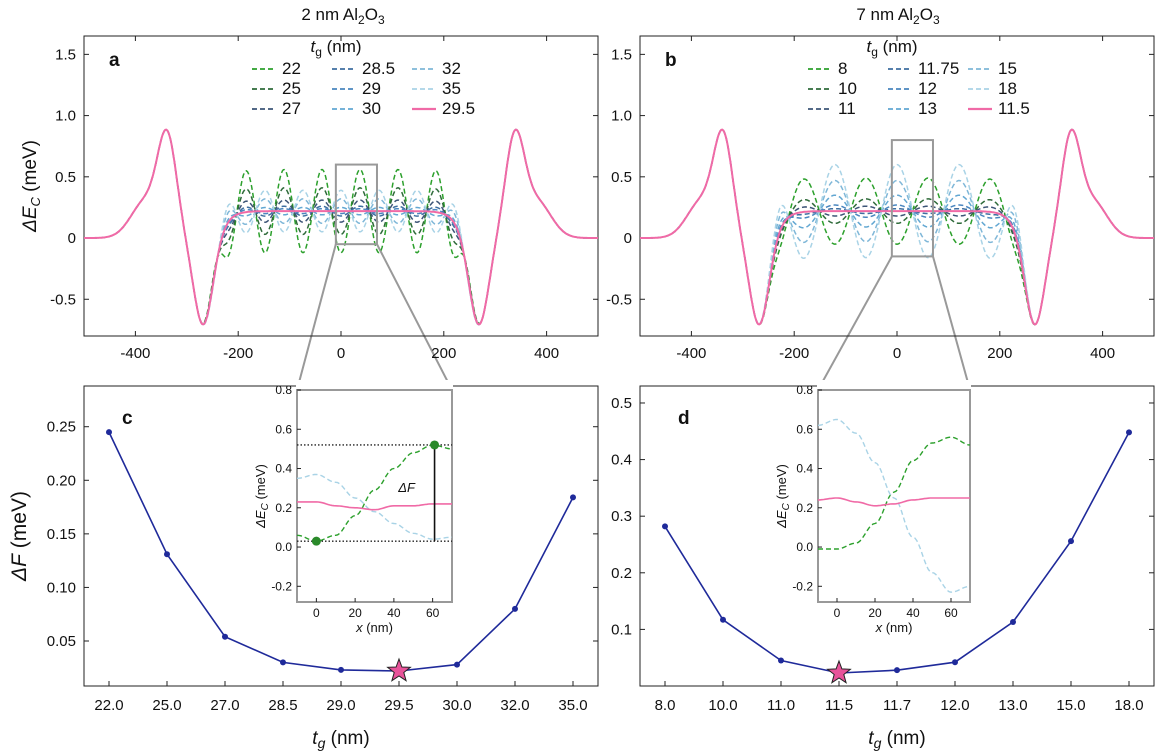 This screenshot has width=1162, height=756. Describe the element at coordinates (343, 16) in the screenshot. I see `figure-title-left: 2 nm Al2O3` at that location.